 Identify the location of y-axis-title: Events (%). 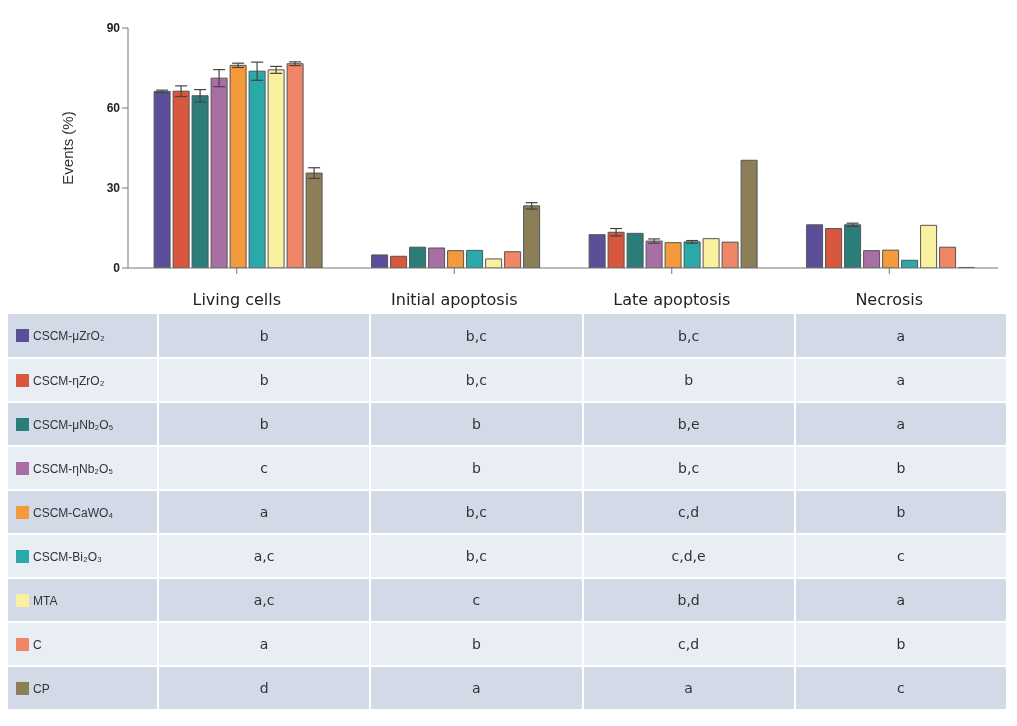
(68, 148).